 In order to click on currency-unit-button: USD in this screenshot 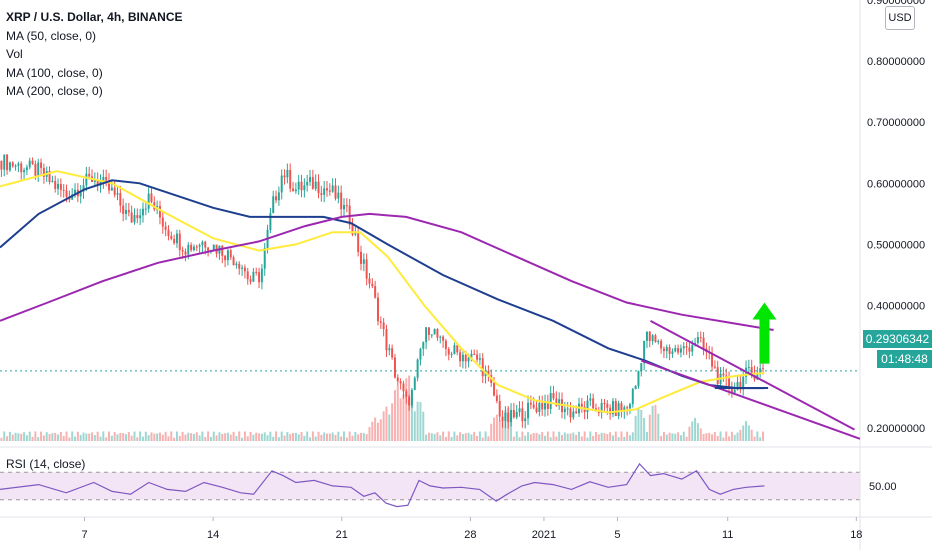, I will do `click(900, 18)`.